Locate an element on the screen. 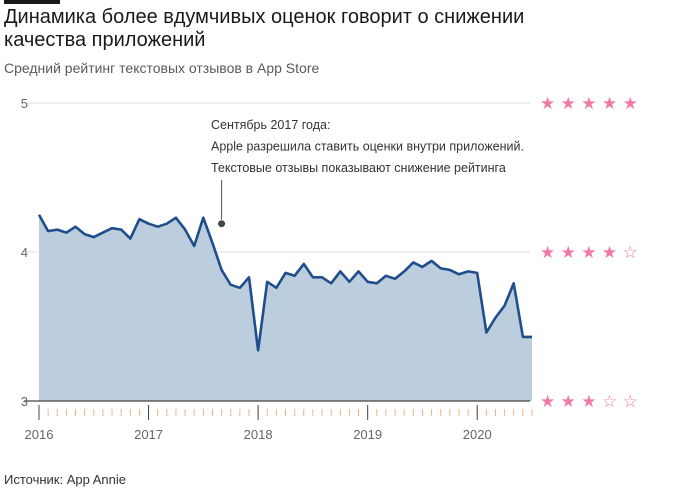 The width and height of the screenshot is (700, 500). title-accent-bar is located at coordinates (32, 2).